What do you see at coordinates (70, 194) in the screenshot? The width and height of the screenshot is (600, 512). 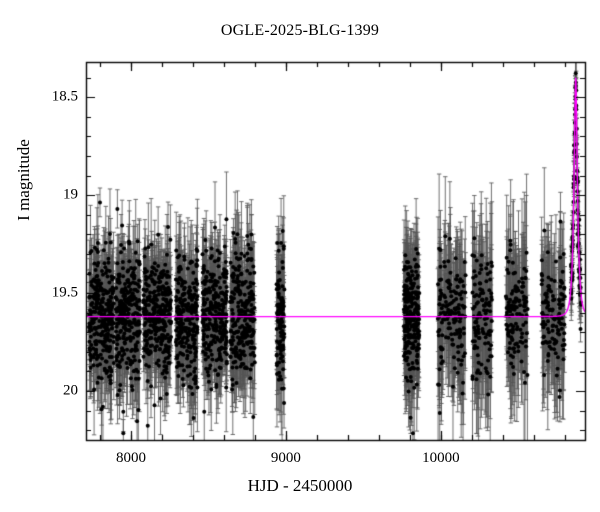 I see `y-tick-label: 19` at bounding box center [70, 194].